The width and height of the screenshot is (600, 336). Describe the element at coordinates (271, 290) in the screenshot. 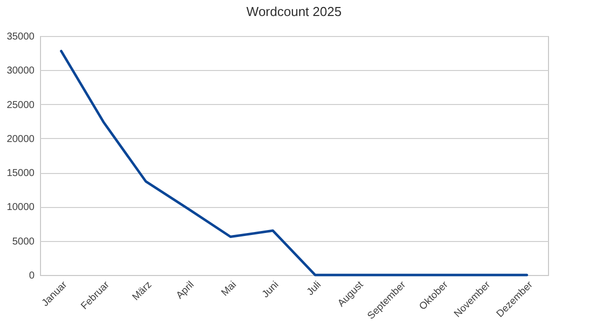

I see `x-tick-label: Juni` at that location.